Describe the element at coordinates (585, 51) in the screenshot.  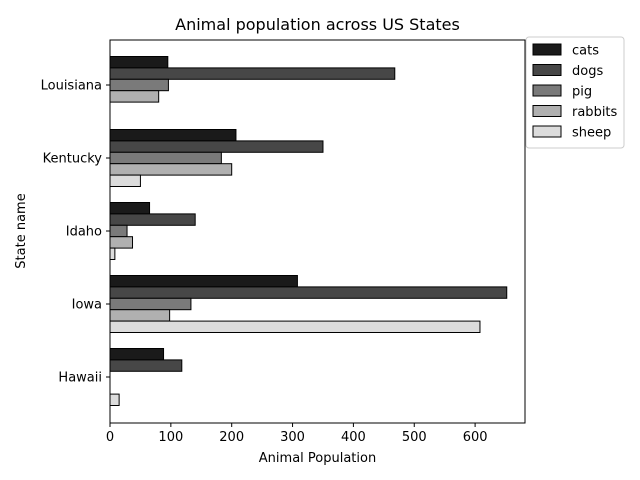
I see `legend-label-cats: cats` at that location.